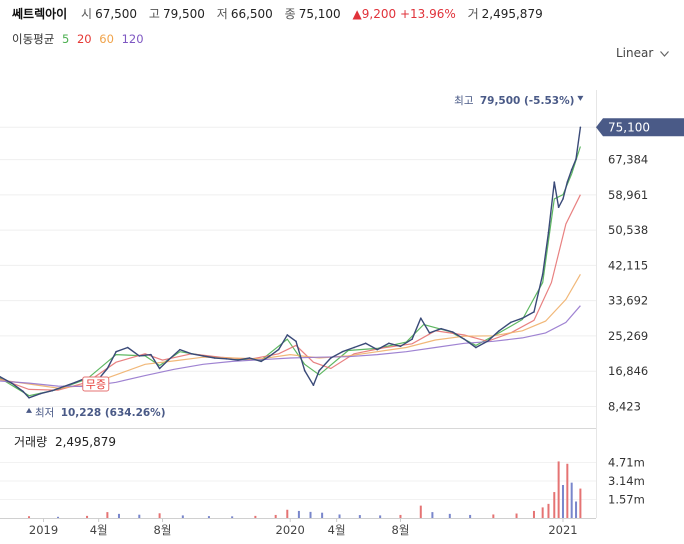 Image resolution: width=684 pixels, height=544 pixels. Describe the element at coordinates (183, 14) in the screenshot. I see `high-value: 79,500` at that location.